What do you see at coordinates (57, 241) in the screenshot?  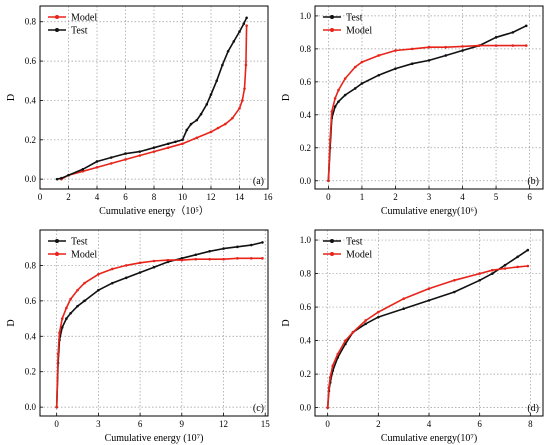 I see `panel-c-legend-test-marker` at bounding box center [57, 241].